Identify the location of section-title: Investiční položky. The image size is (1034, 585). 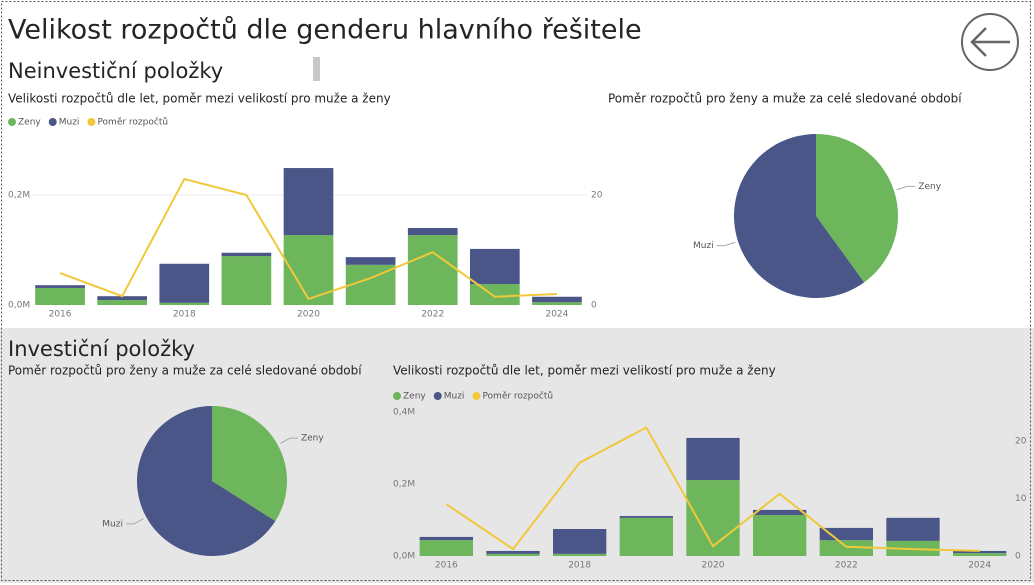
(101, 349).